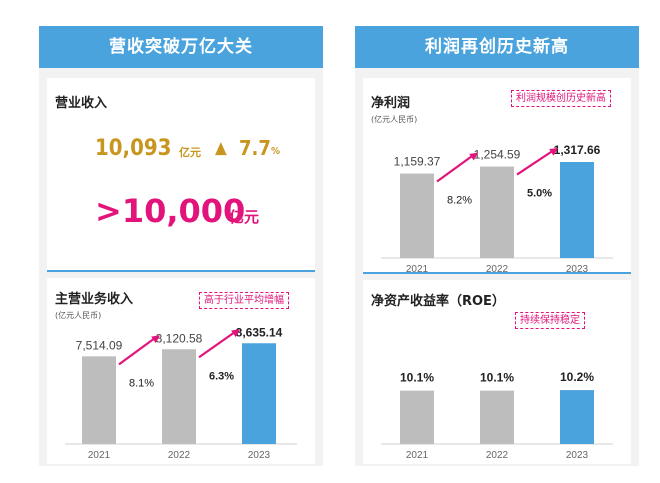 This screenshot has width=660, height=483. Describe the element at coordinates (190, 152) in the screenshot. I see `revenue-value-unit: 亿元` at that location.